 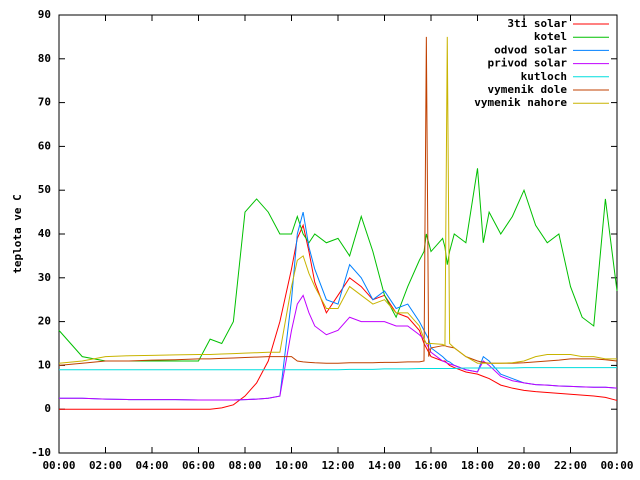 I want to click on x-tick-label: 14:00, so click(x=384, y=465).